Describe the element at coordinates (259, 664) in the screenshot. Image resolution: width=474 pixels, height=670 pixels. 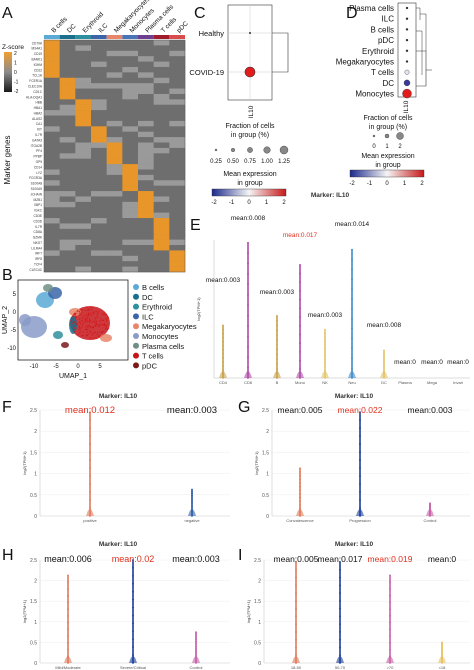
I see `violin-ytick: 0` at that location.